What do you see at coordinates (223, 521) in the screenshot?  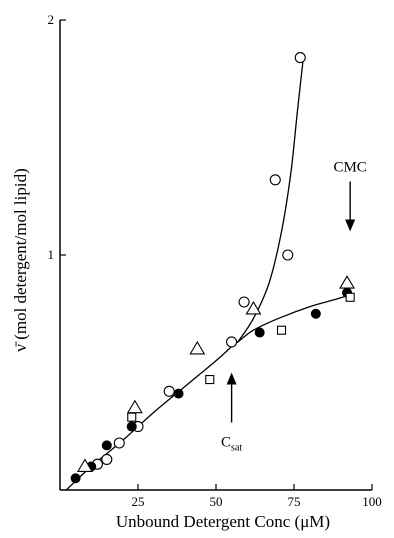 I see `x-axis-title: Unbound Detergent Conc (μM)` at bounding box center [223, 521].